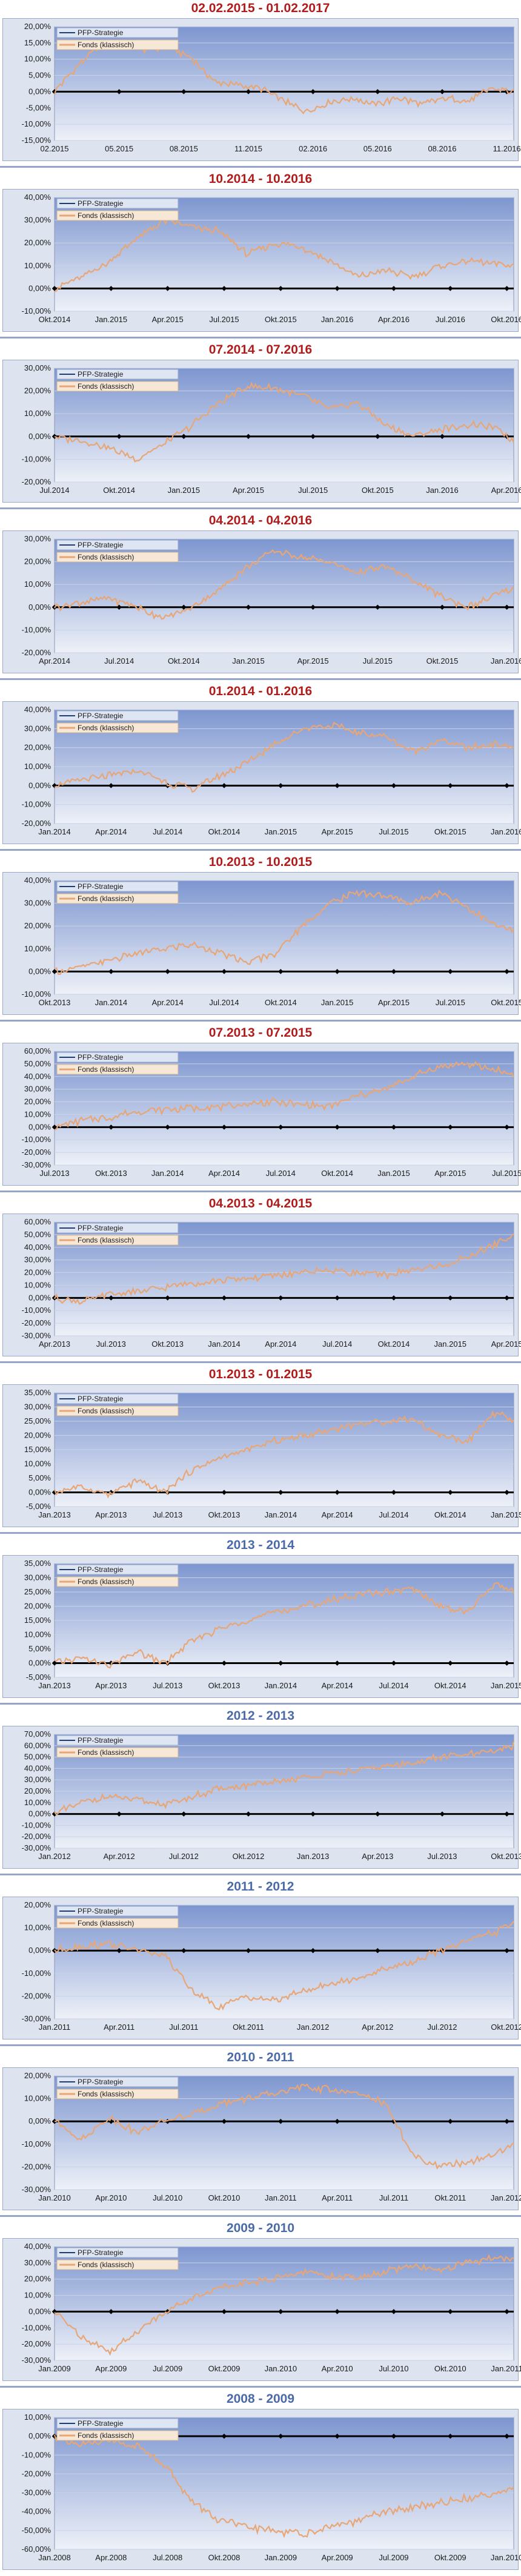  I want to click on x-tick-label: Jul.2014, so click(394, 1514).